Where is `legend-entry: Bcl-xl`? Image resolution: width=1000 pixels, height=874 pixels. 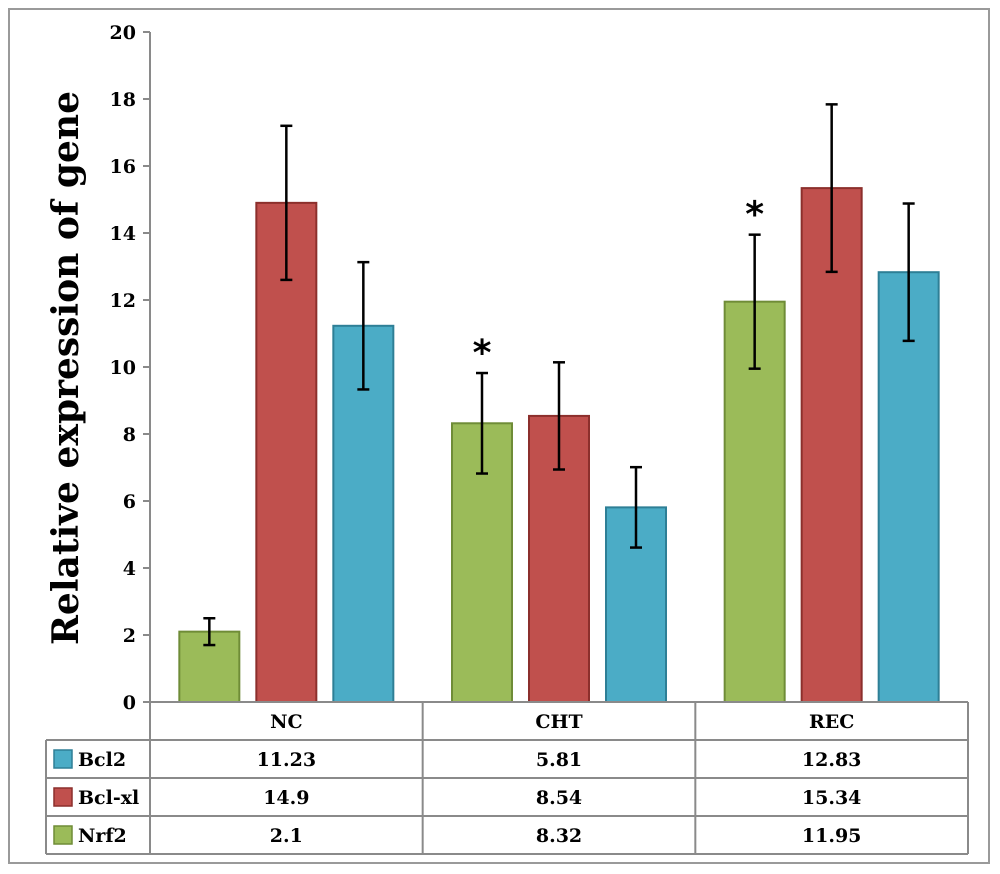
legend-entry: Bcl-xl is located at coordinates (108, 798).